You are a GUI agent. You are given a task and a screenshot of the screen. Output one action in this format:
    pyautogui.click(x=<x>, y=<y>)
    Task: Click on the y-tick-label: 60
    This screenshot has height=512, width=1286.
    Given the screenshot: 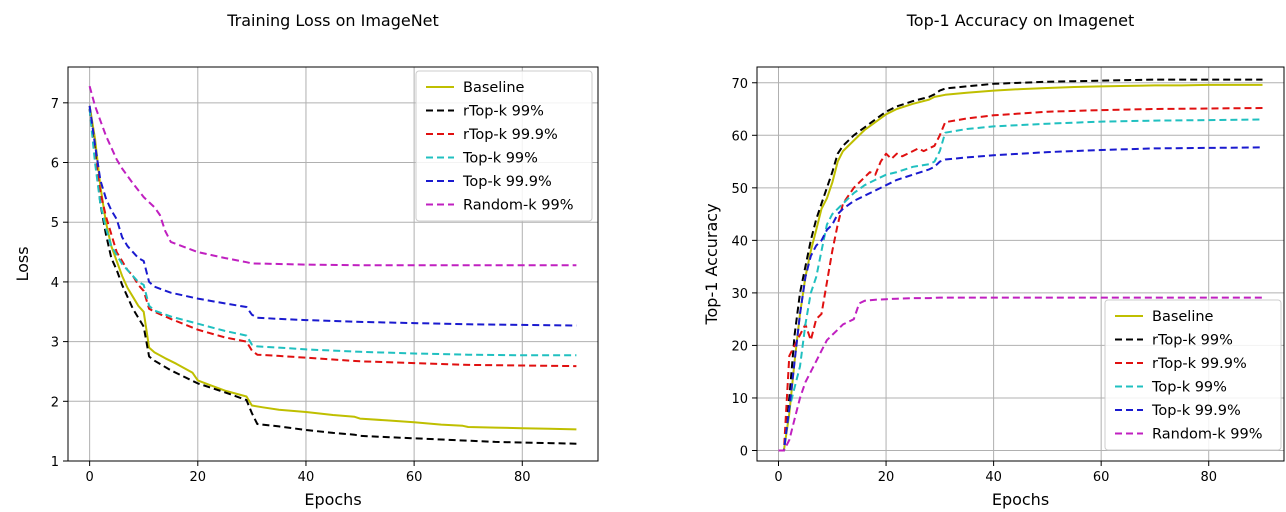 What is the action you would take?
    pyautogui.click(x=739, y=136)
    